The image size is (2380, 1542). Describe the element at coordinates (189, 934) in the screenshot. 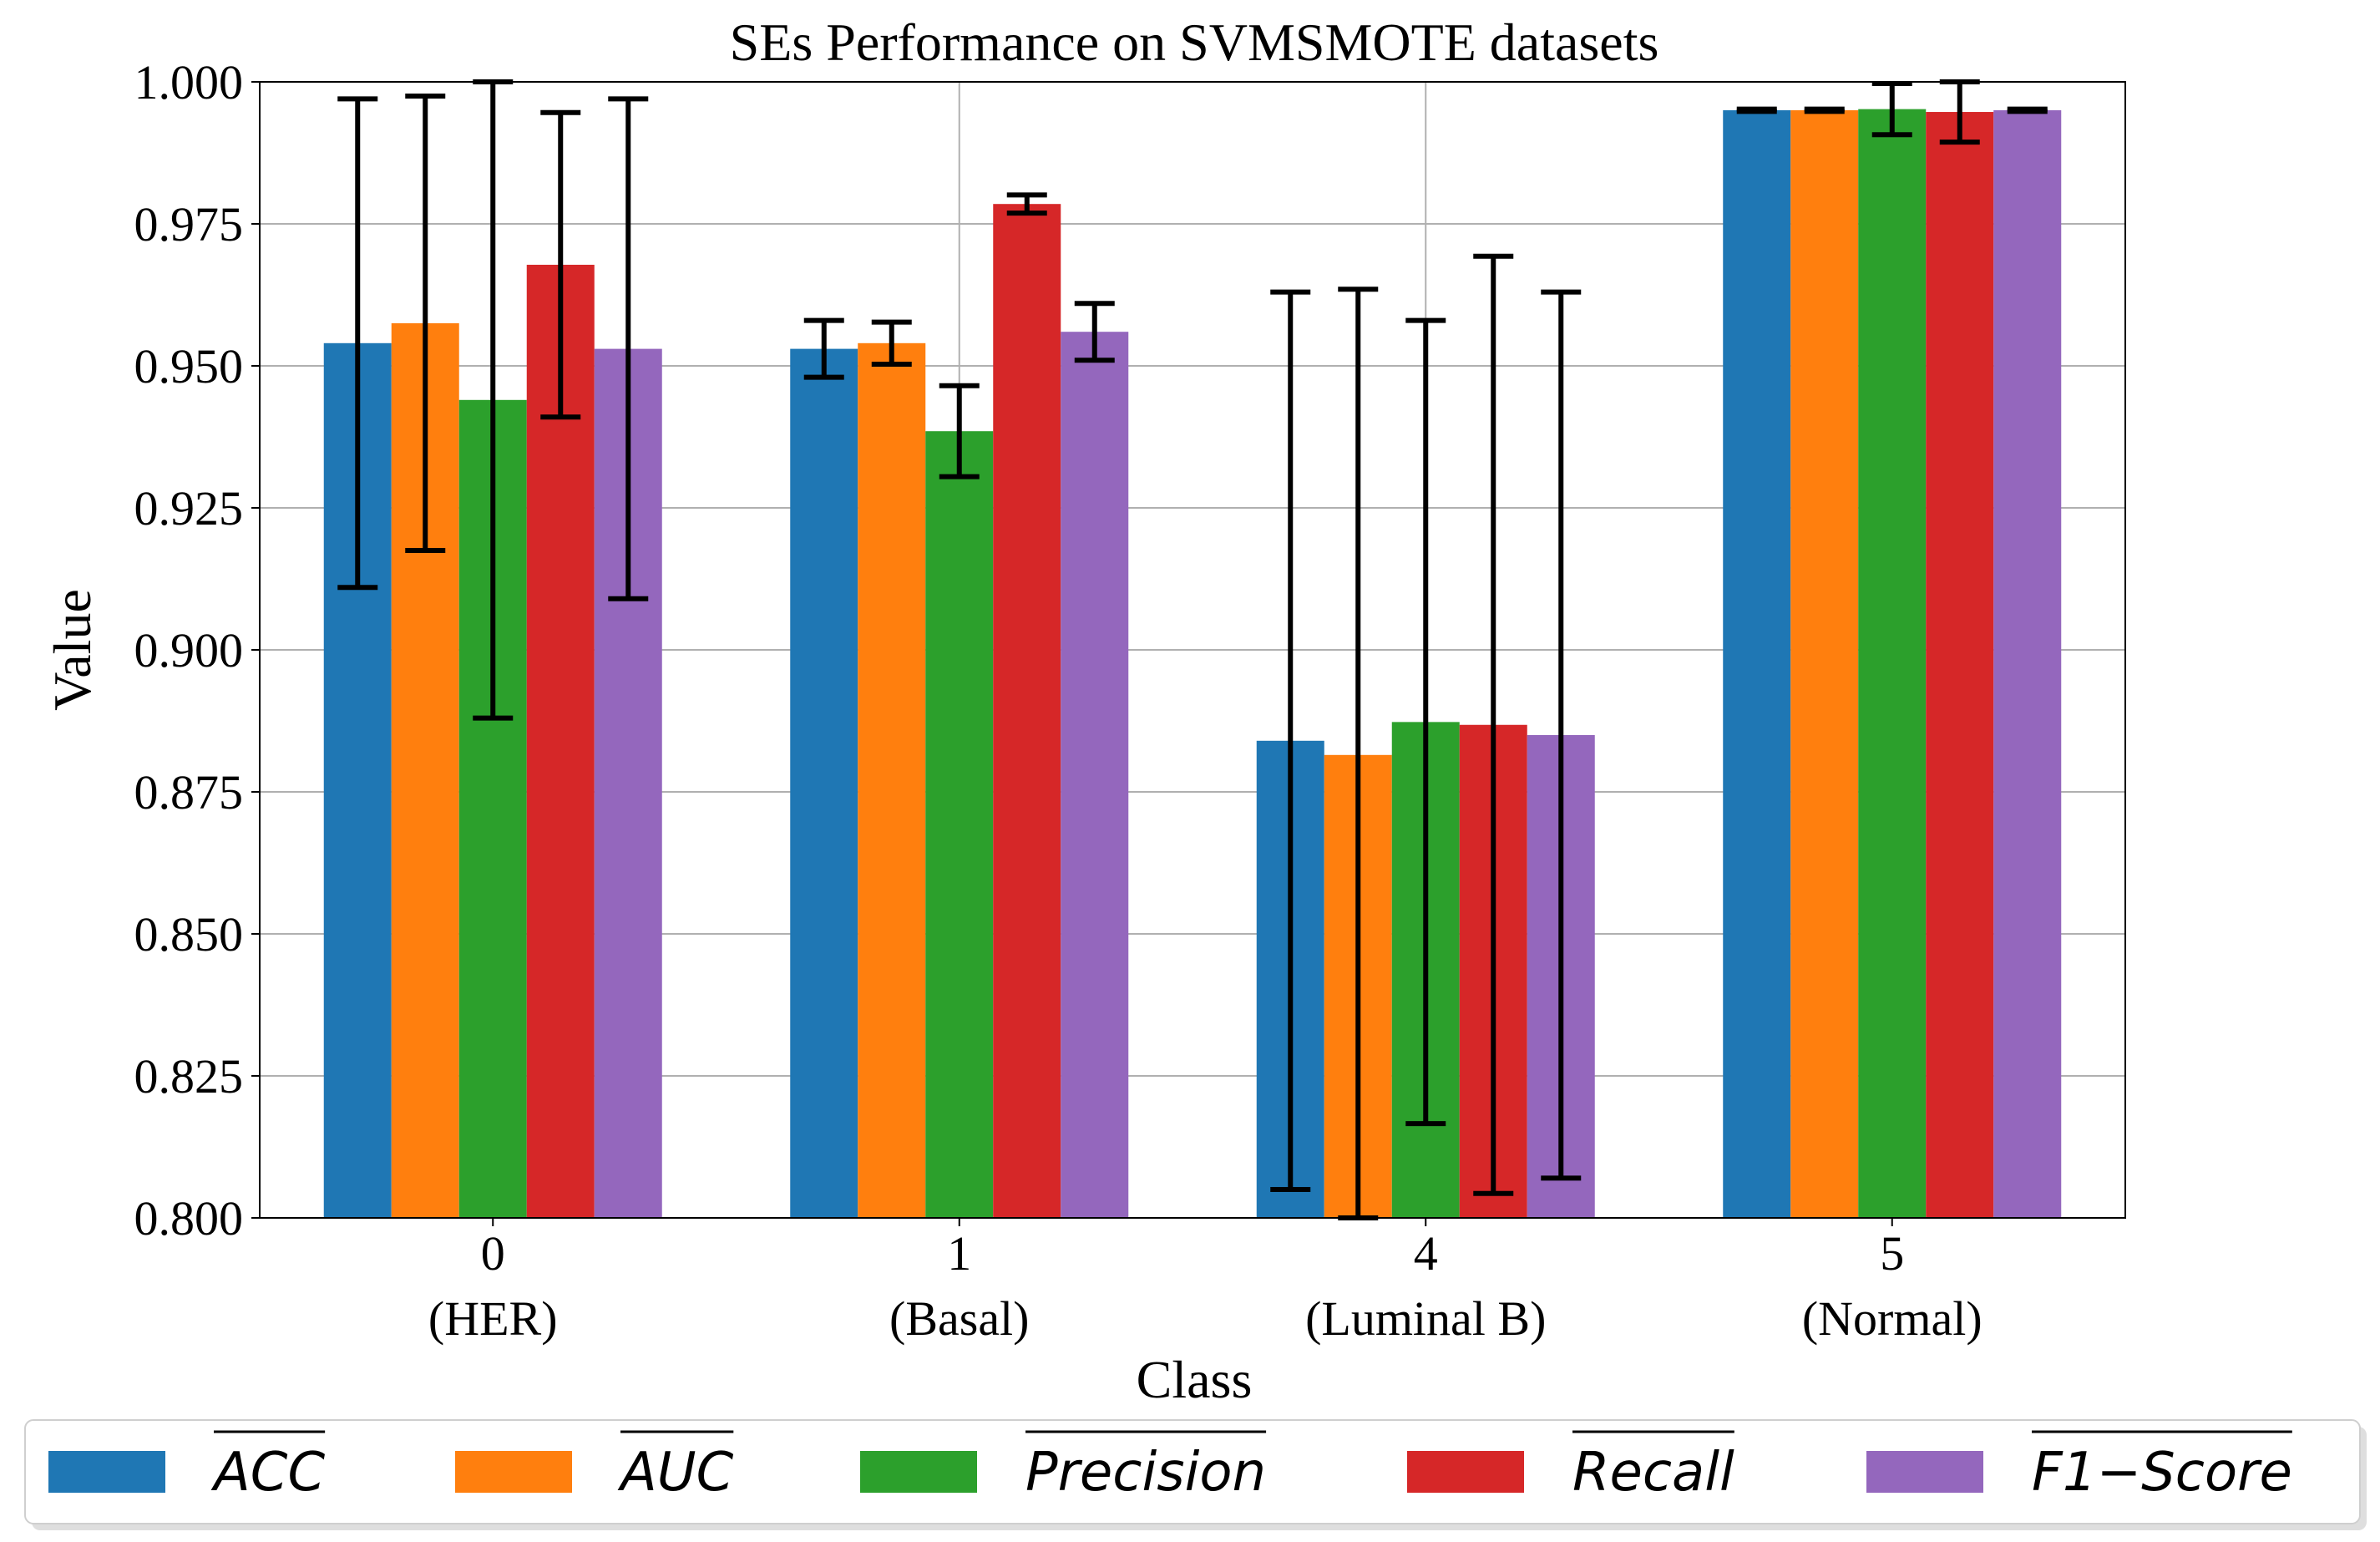

I see `y-tick-label-2: 0.850` at that location.